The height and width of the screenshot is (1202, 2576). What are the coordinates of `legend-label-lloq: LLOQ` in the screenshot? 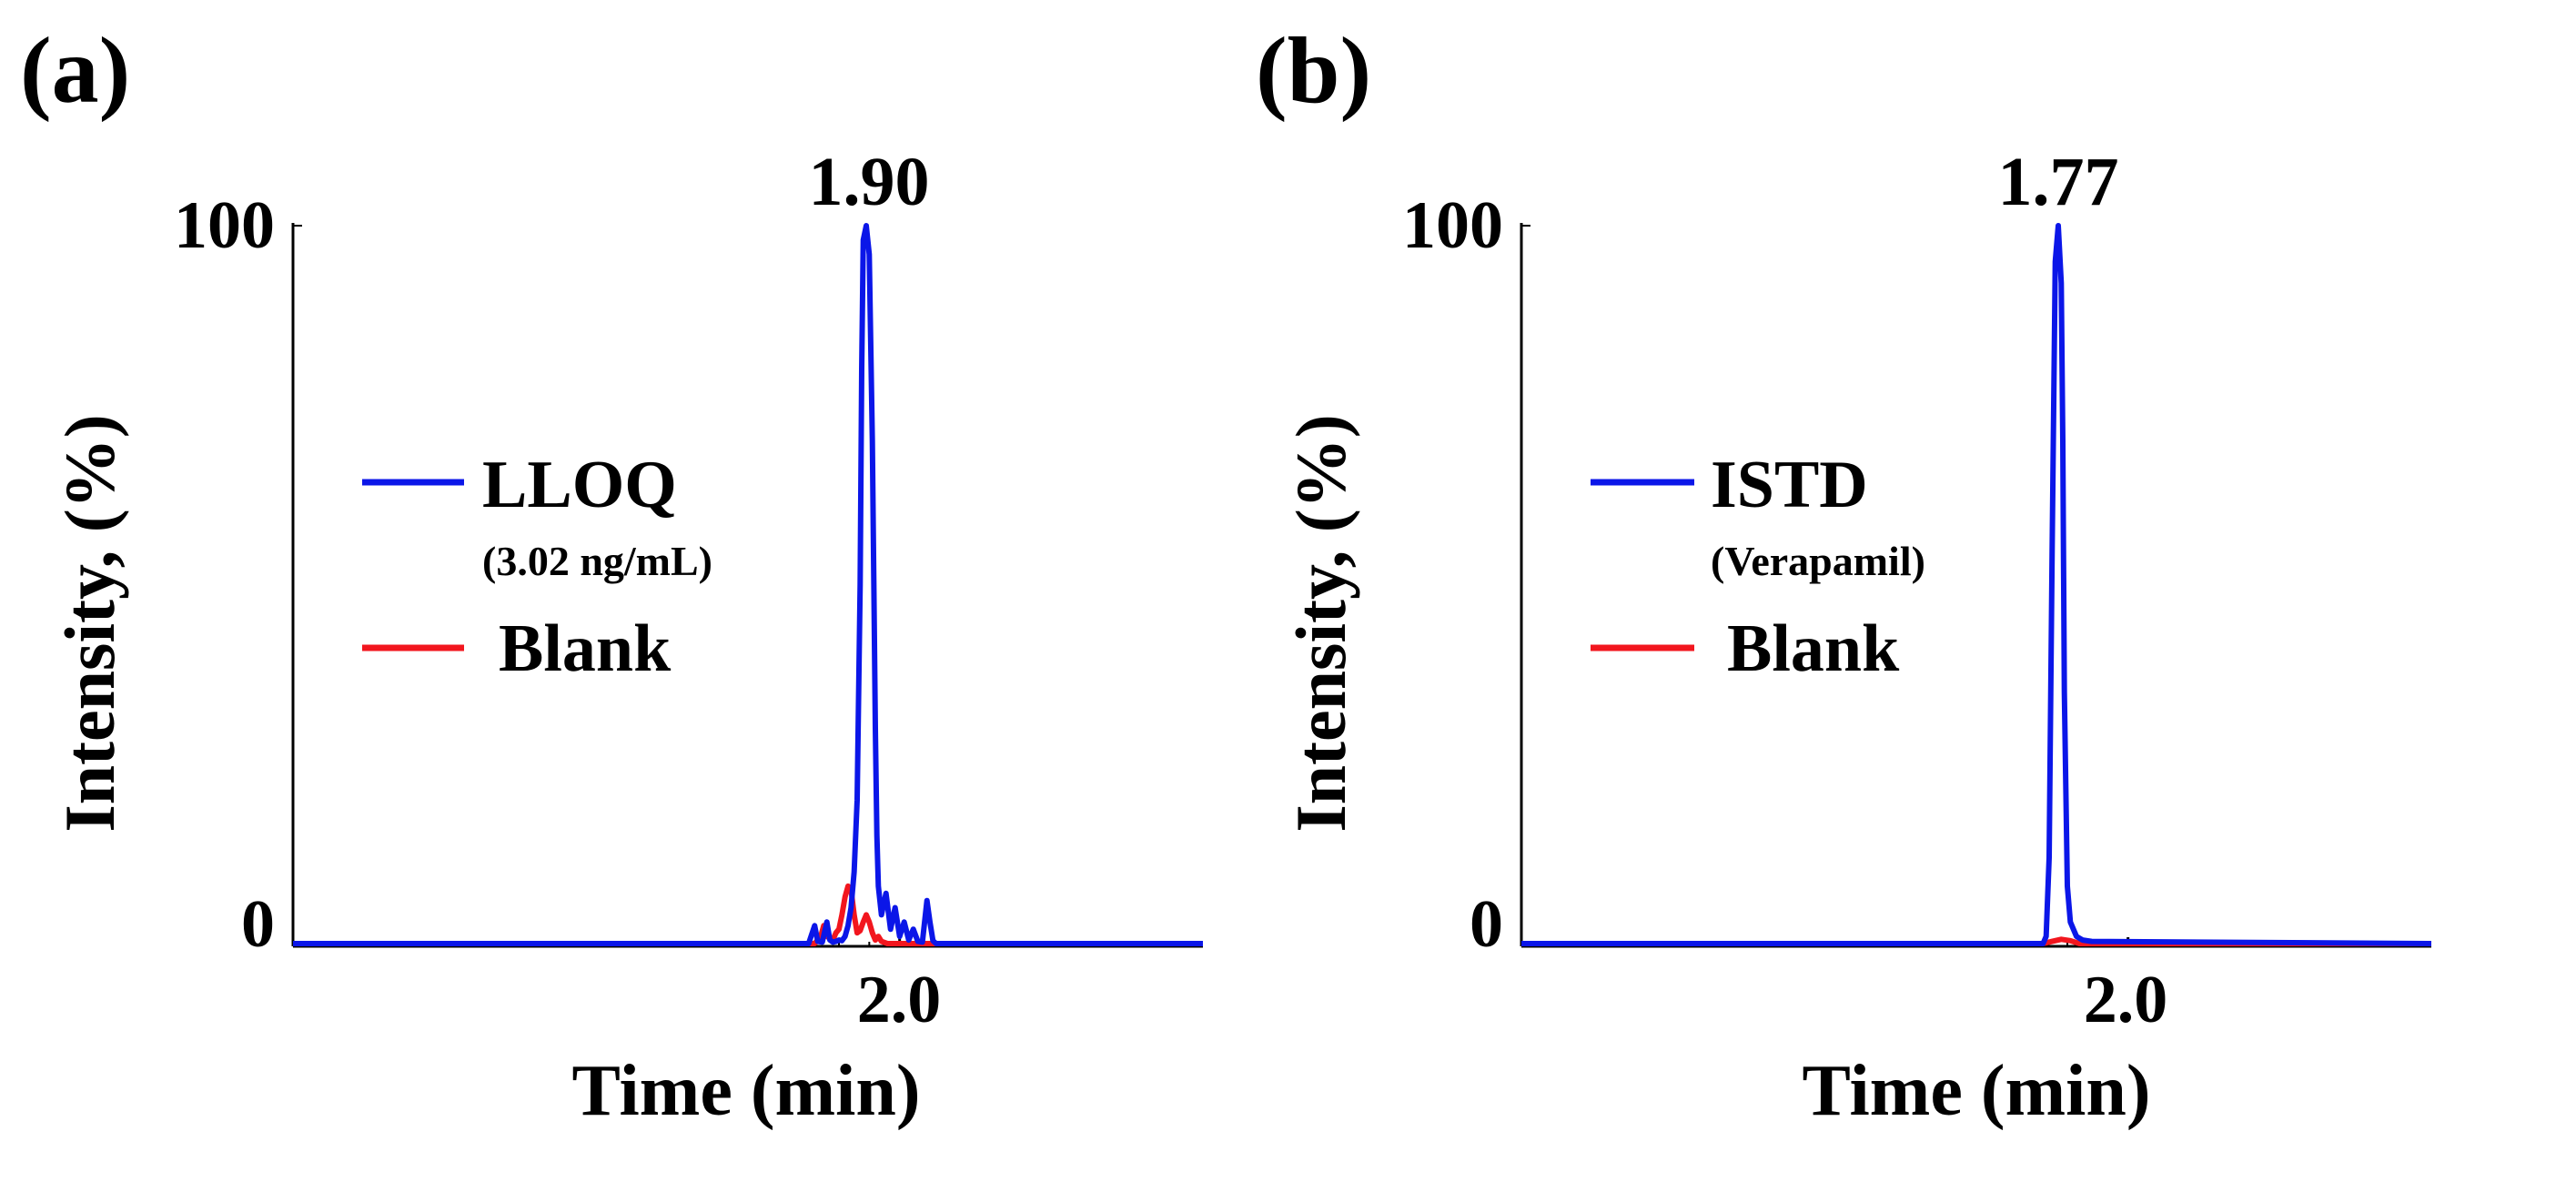 It's located at (579, 485).